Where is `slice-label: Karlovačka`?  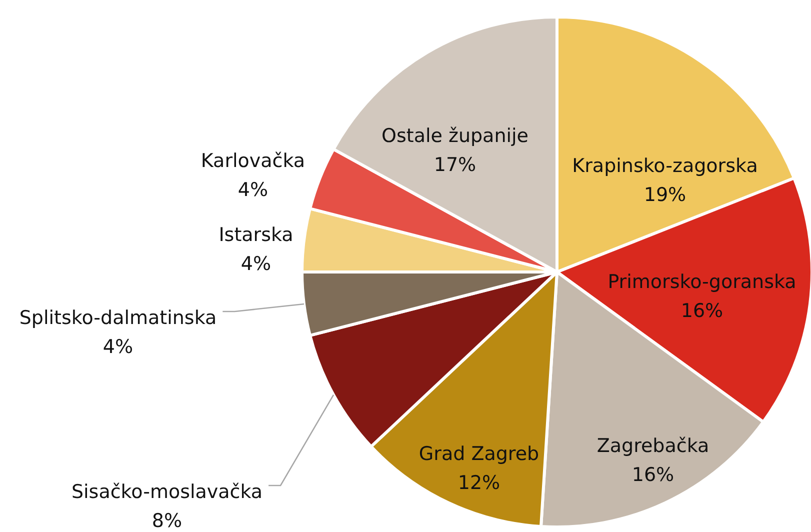 slice-label: Karlovačka is located at coordinates (253, 161).